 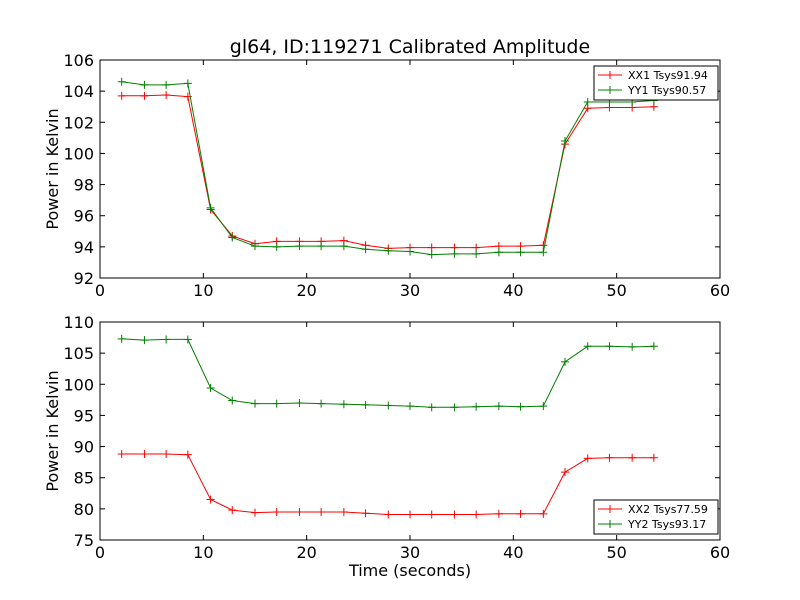 I want to click on y-tick-label: 75, so click(x=84, y=540).